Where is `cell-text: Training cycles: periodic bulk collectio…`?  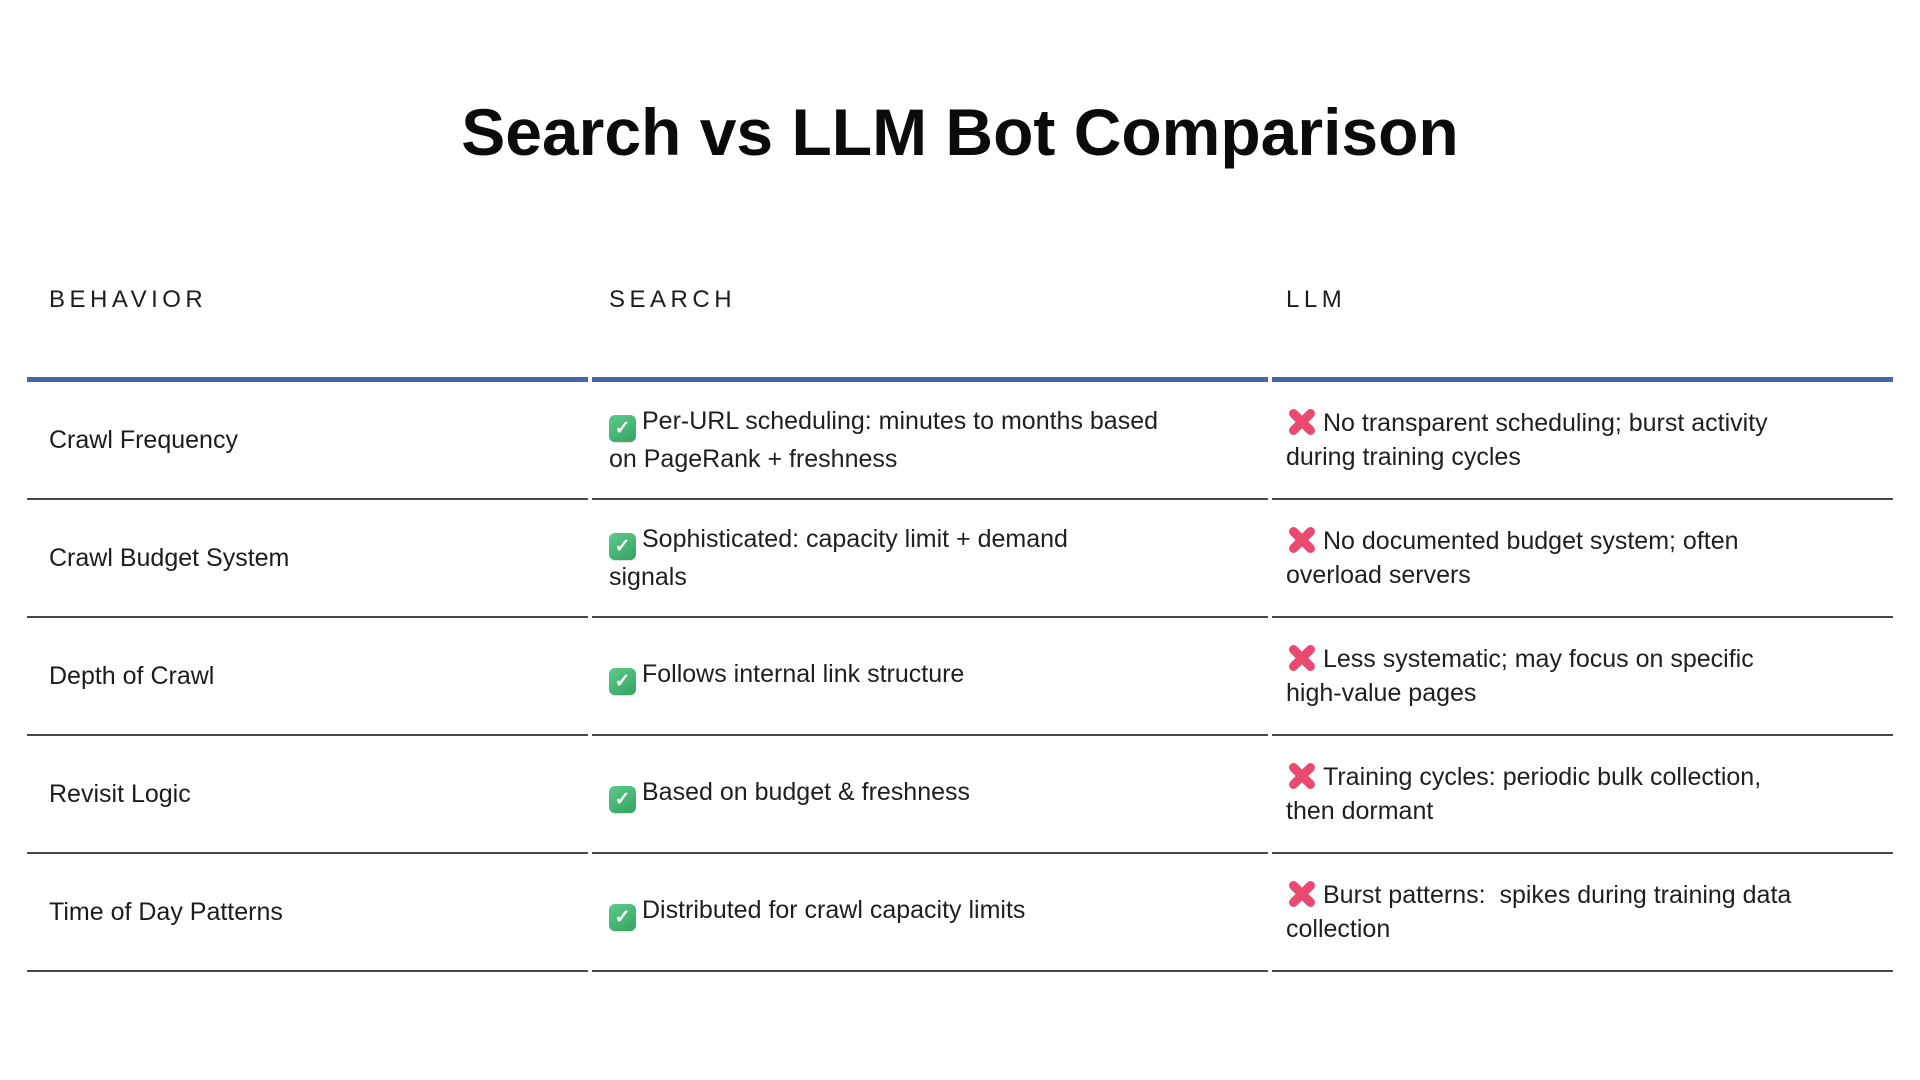
cell-text: Training cycles: periodic bulk collectio… is located at coordinates (1523, 794).